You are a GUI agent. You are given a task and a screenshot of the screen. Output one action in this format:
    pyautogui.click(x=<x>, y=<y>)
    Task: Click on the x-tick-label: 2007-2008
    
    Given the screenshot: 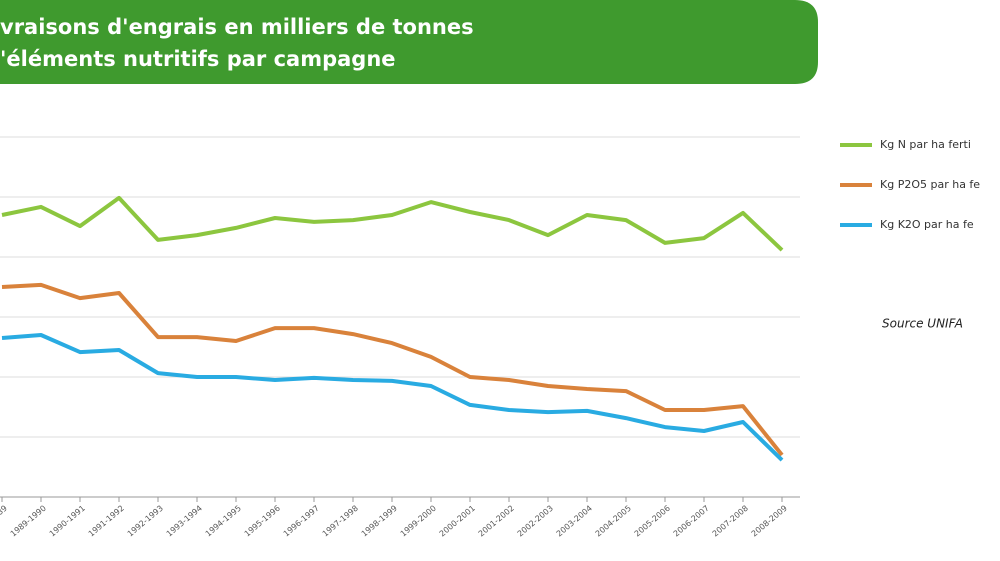 What is the action you would take?
    pyautogui.click(x=730, y=521)
    